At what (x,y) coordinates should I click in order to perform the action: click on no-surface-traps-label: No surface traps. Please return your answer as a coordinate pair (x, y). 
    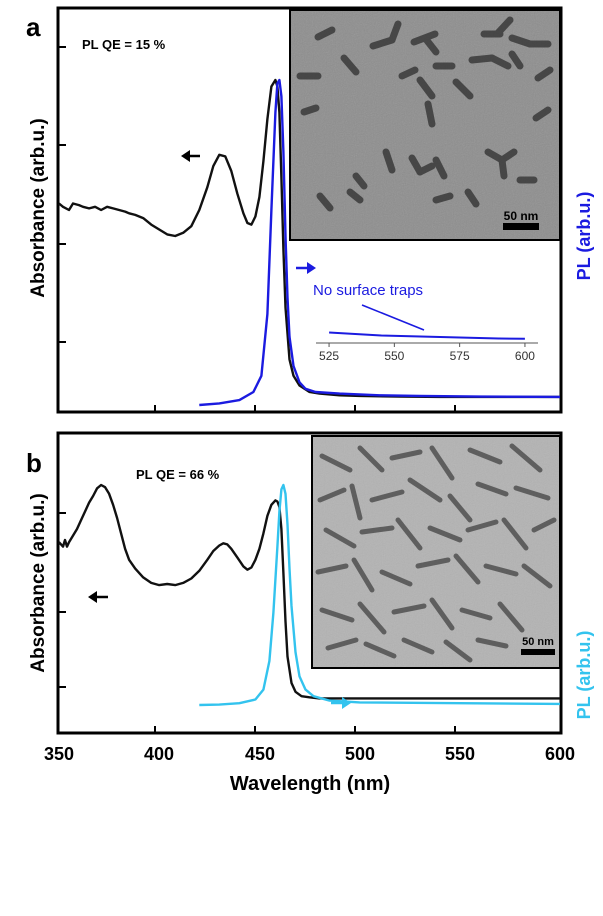
    Looking at the image, I should click on (368, 290).